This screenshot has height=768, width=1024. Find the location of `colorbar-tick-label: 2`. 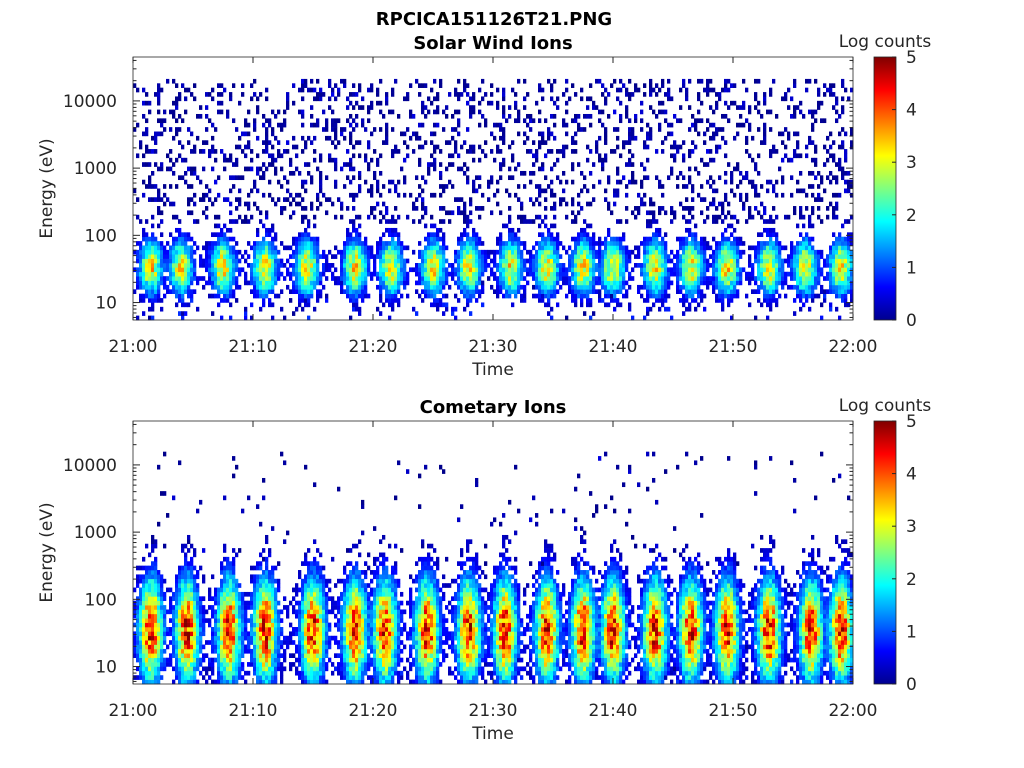

colorbar-tick-label: 2 is located at coordinates (911, 216).